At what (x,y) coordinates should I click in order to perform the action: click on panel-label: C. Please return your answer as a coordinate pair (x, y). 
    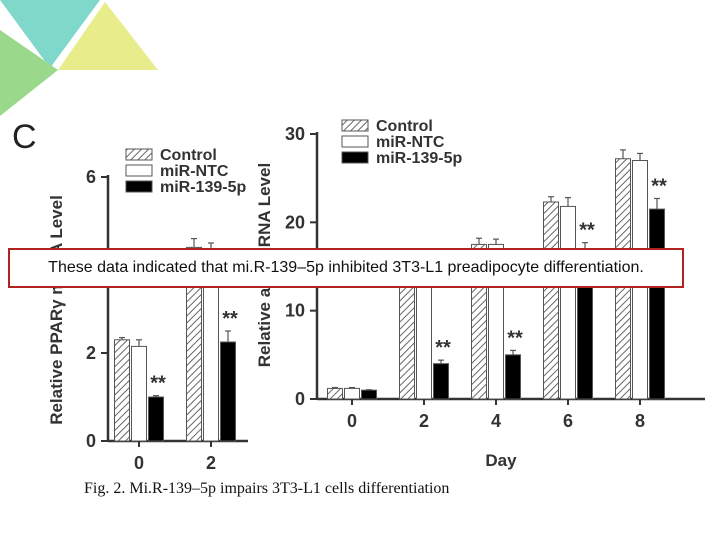
    Looking at the image, I should click on (24, 137).